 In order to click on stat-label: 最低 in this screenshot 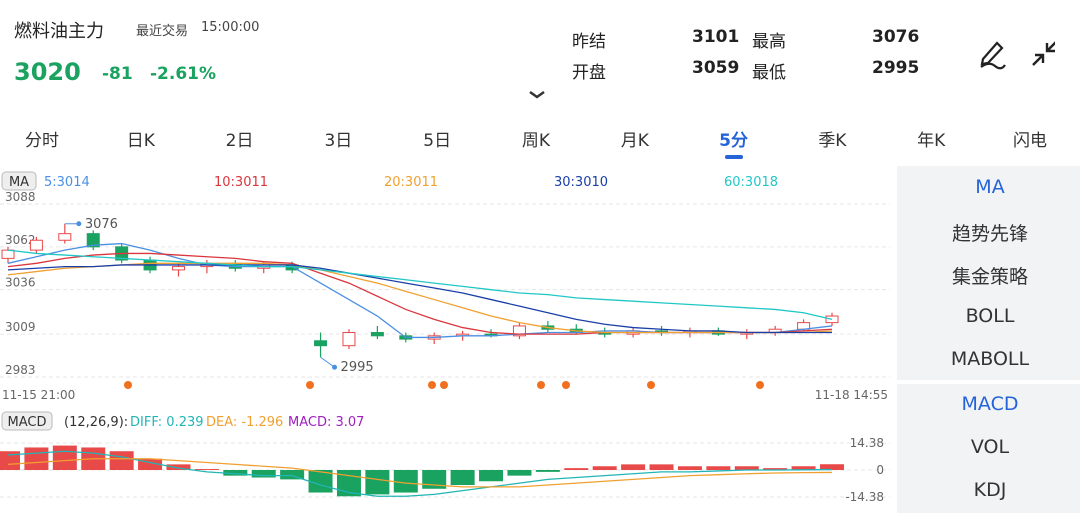, I will do `click(769, 73)`.